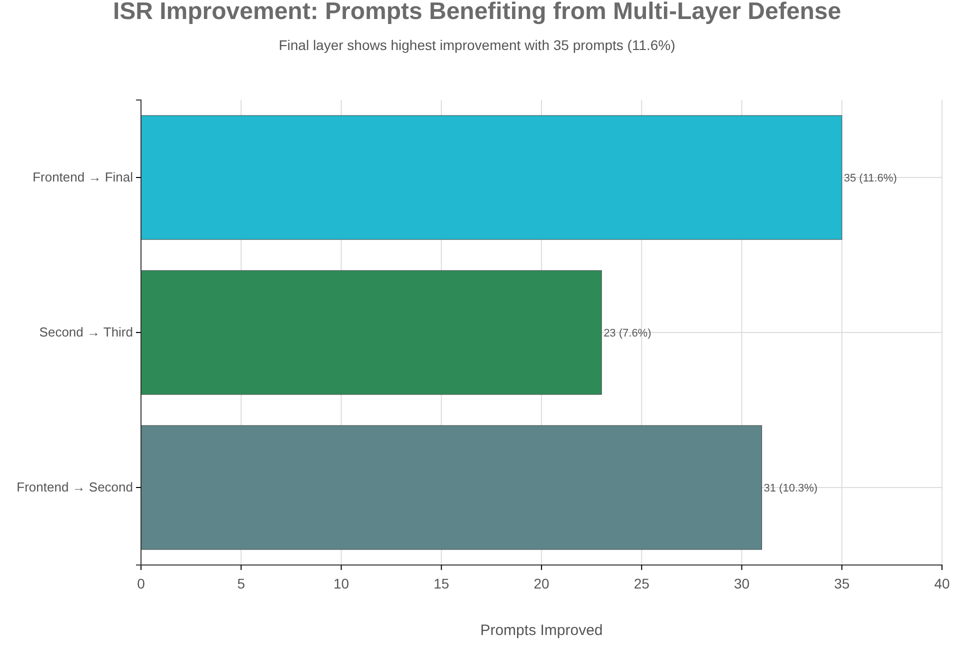 The height and width of the screenshot is (646, 954). I want to click on chart-subtitle: Final layer shows highest improvement with 35 prompts (11.6%), so click(477, 45).